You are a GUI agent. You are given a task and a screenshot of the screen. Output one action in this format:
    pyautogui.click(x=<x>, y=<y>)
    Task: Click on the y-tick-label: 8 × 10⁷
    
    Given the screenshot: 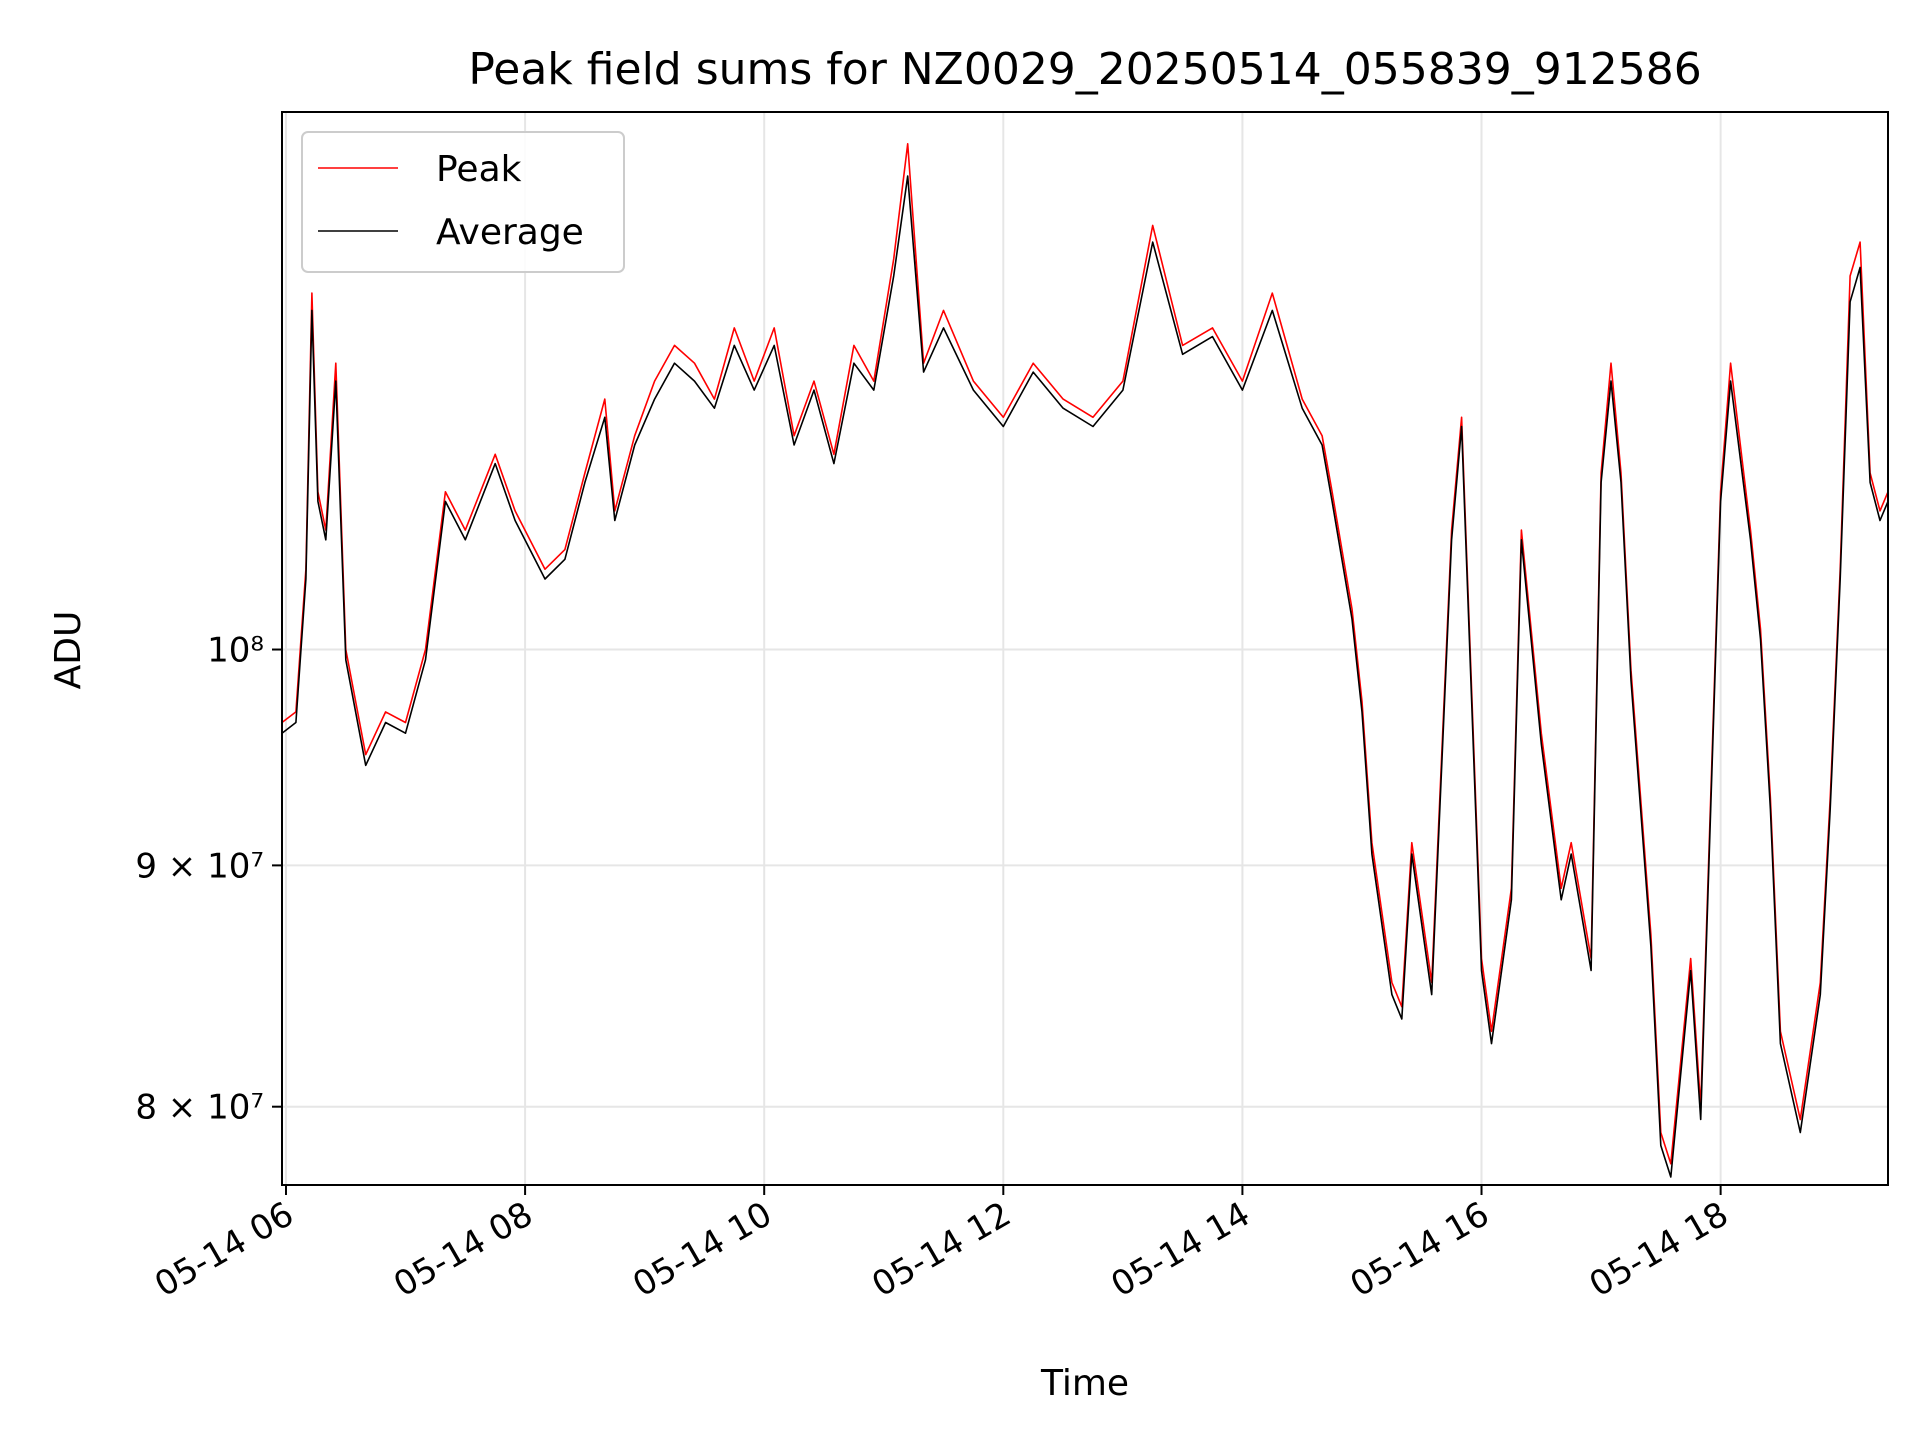 What is the action you would take?
    pyautogui.click(x=199, y=1108)
    